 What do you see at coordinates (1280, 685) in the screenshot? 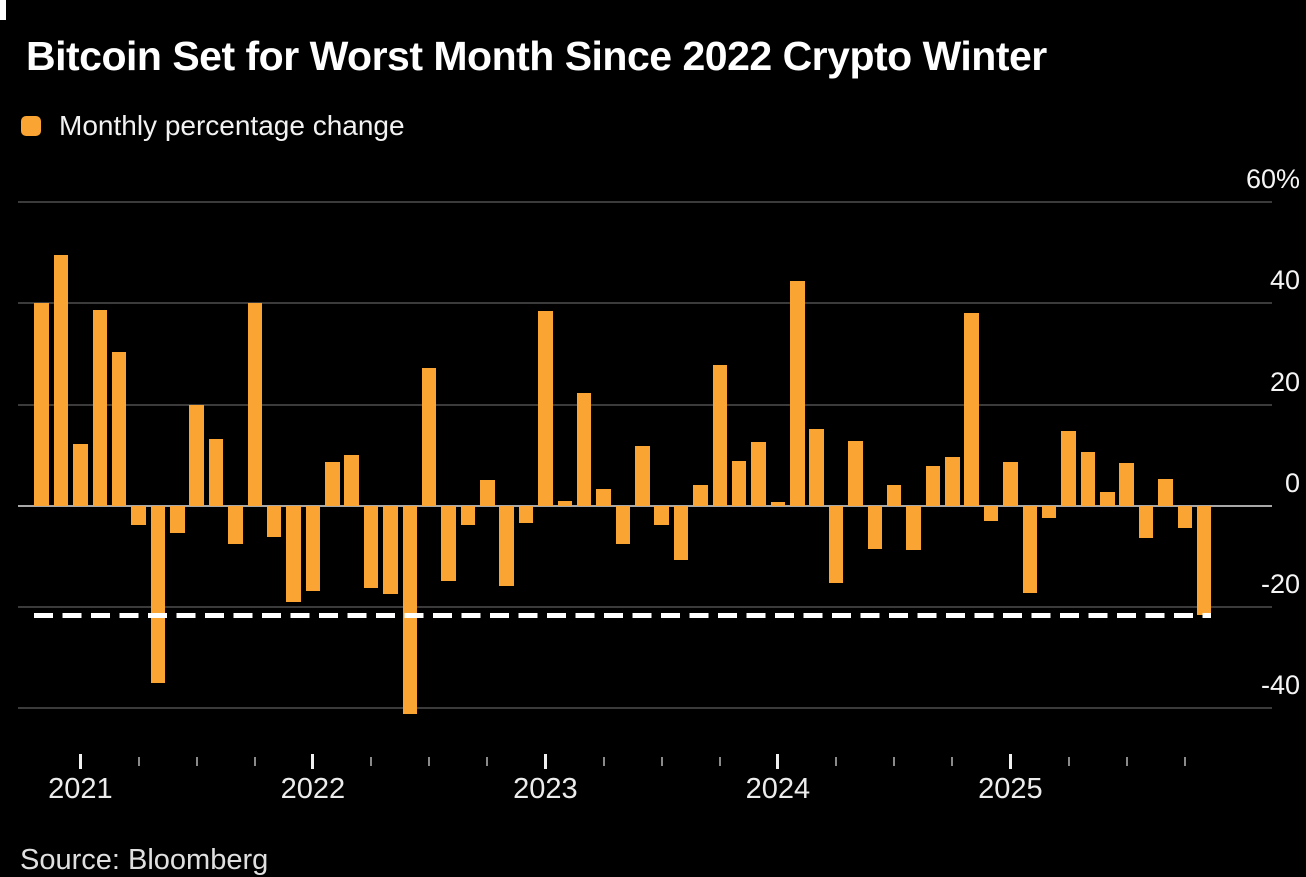
I see `y-axis-label: -40` at bounding box center [1280, 685].